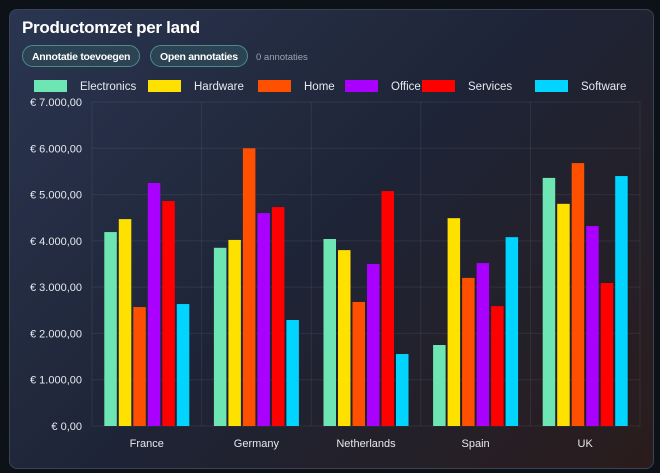  Describe the element at coordinates (154, 304) in the screenshot. I see `bar-office-france` at that location.